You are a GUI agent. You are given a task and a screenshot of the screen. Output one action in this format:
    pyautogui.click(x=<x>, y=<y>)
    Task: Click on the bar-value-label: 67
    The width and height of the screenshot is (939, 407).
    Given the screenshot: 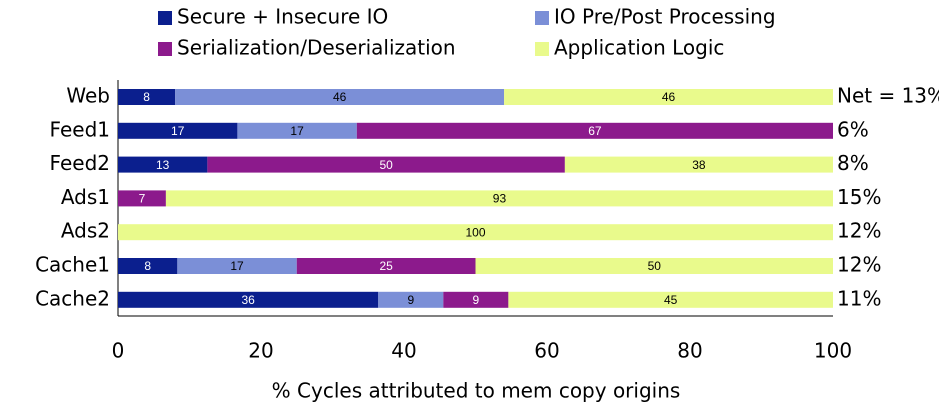 What is the action you would take?
    pyautogui.click(x=595, y=131)
    